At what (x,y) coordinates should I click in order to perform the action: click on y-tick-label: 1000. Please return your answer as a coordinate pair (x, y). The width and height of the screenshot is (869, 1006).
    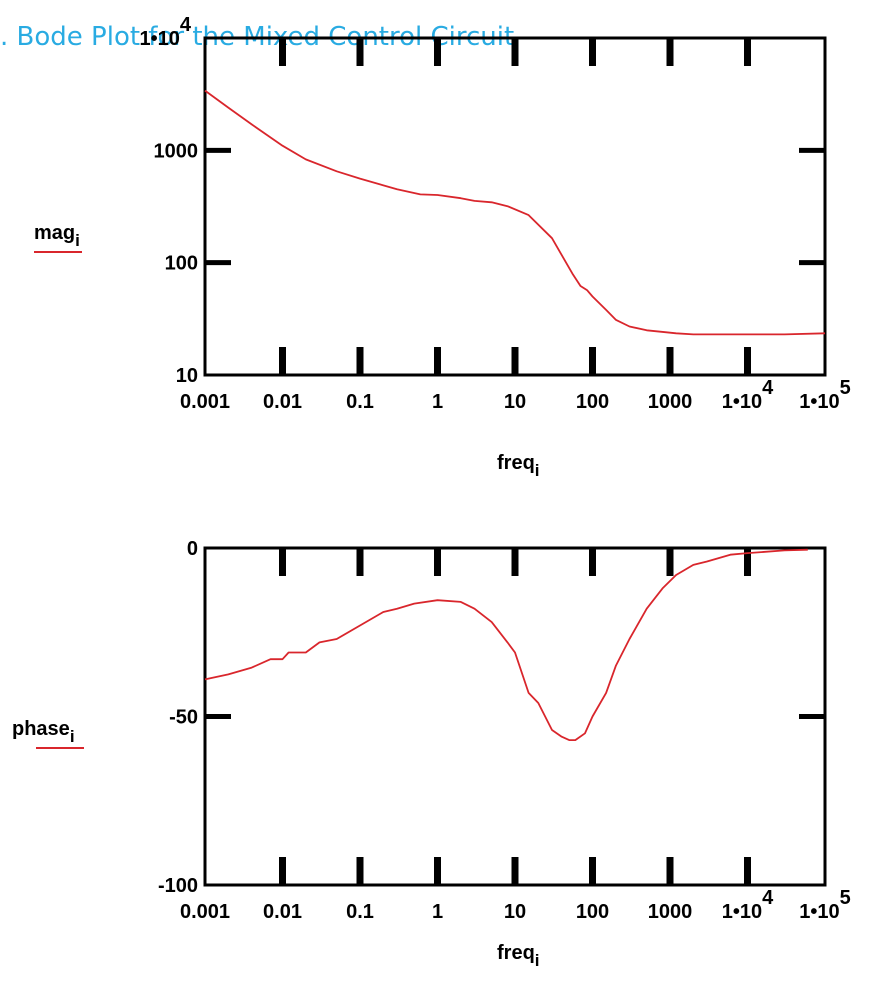
    Looking at the image, I should click on (176, 151).